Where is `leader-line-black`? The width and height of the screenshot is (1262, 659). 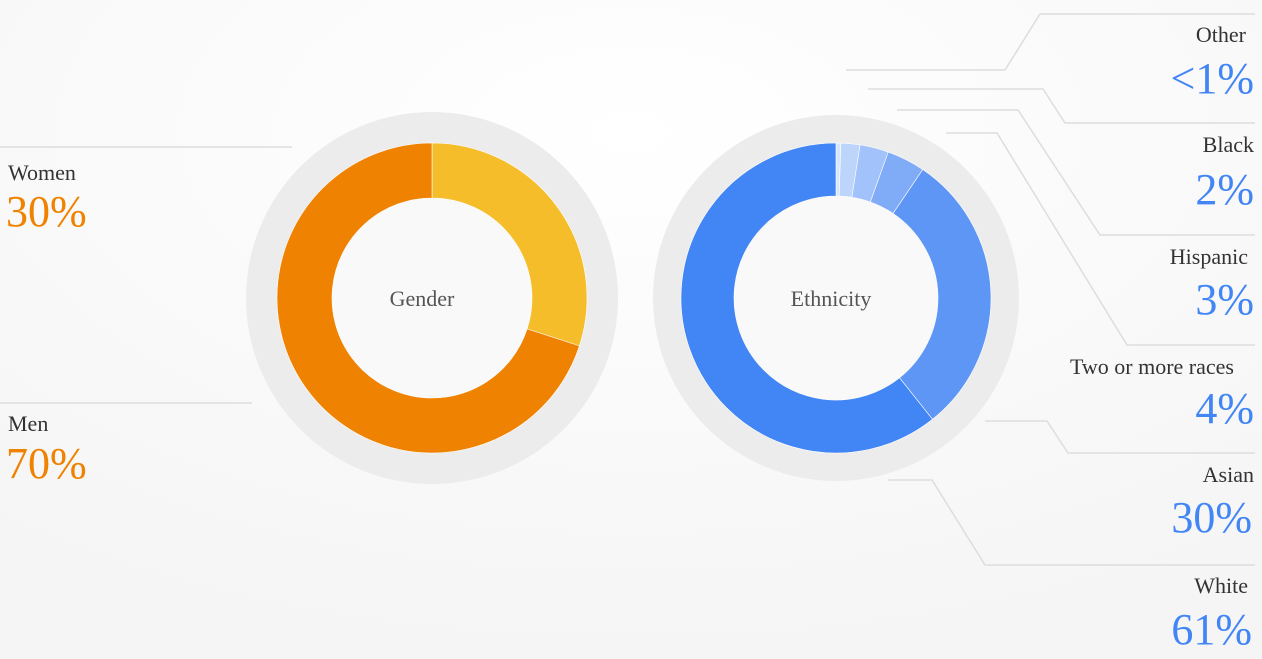 leader-line-black is located at coordinates (1061, 106).